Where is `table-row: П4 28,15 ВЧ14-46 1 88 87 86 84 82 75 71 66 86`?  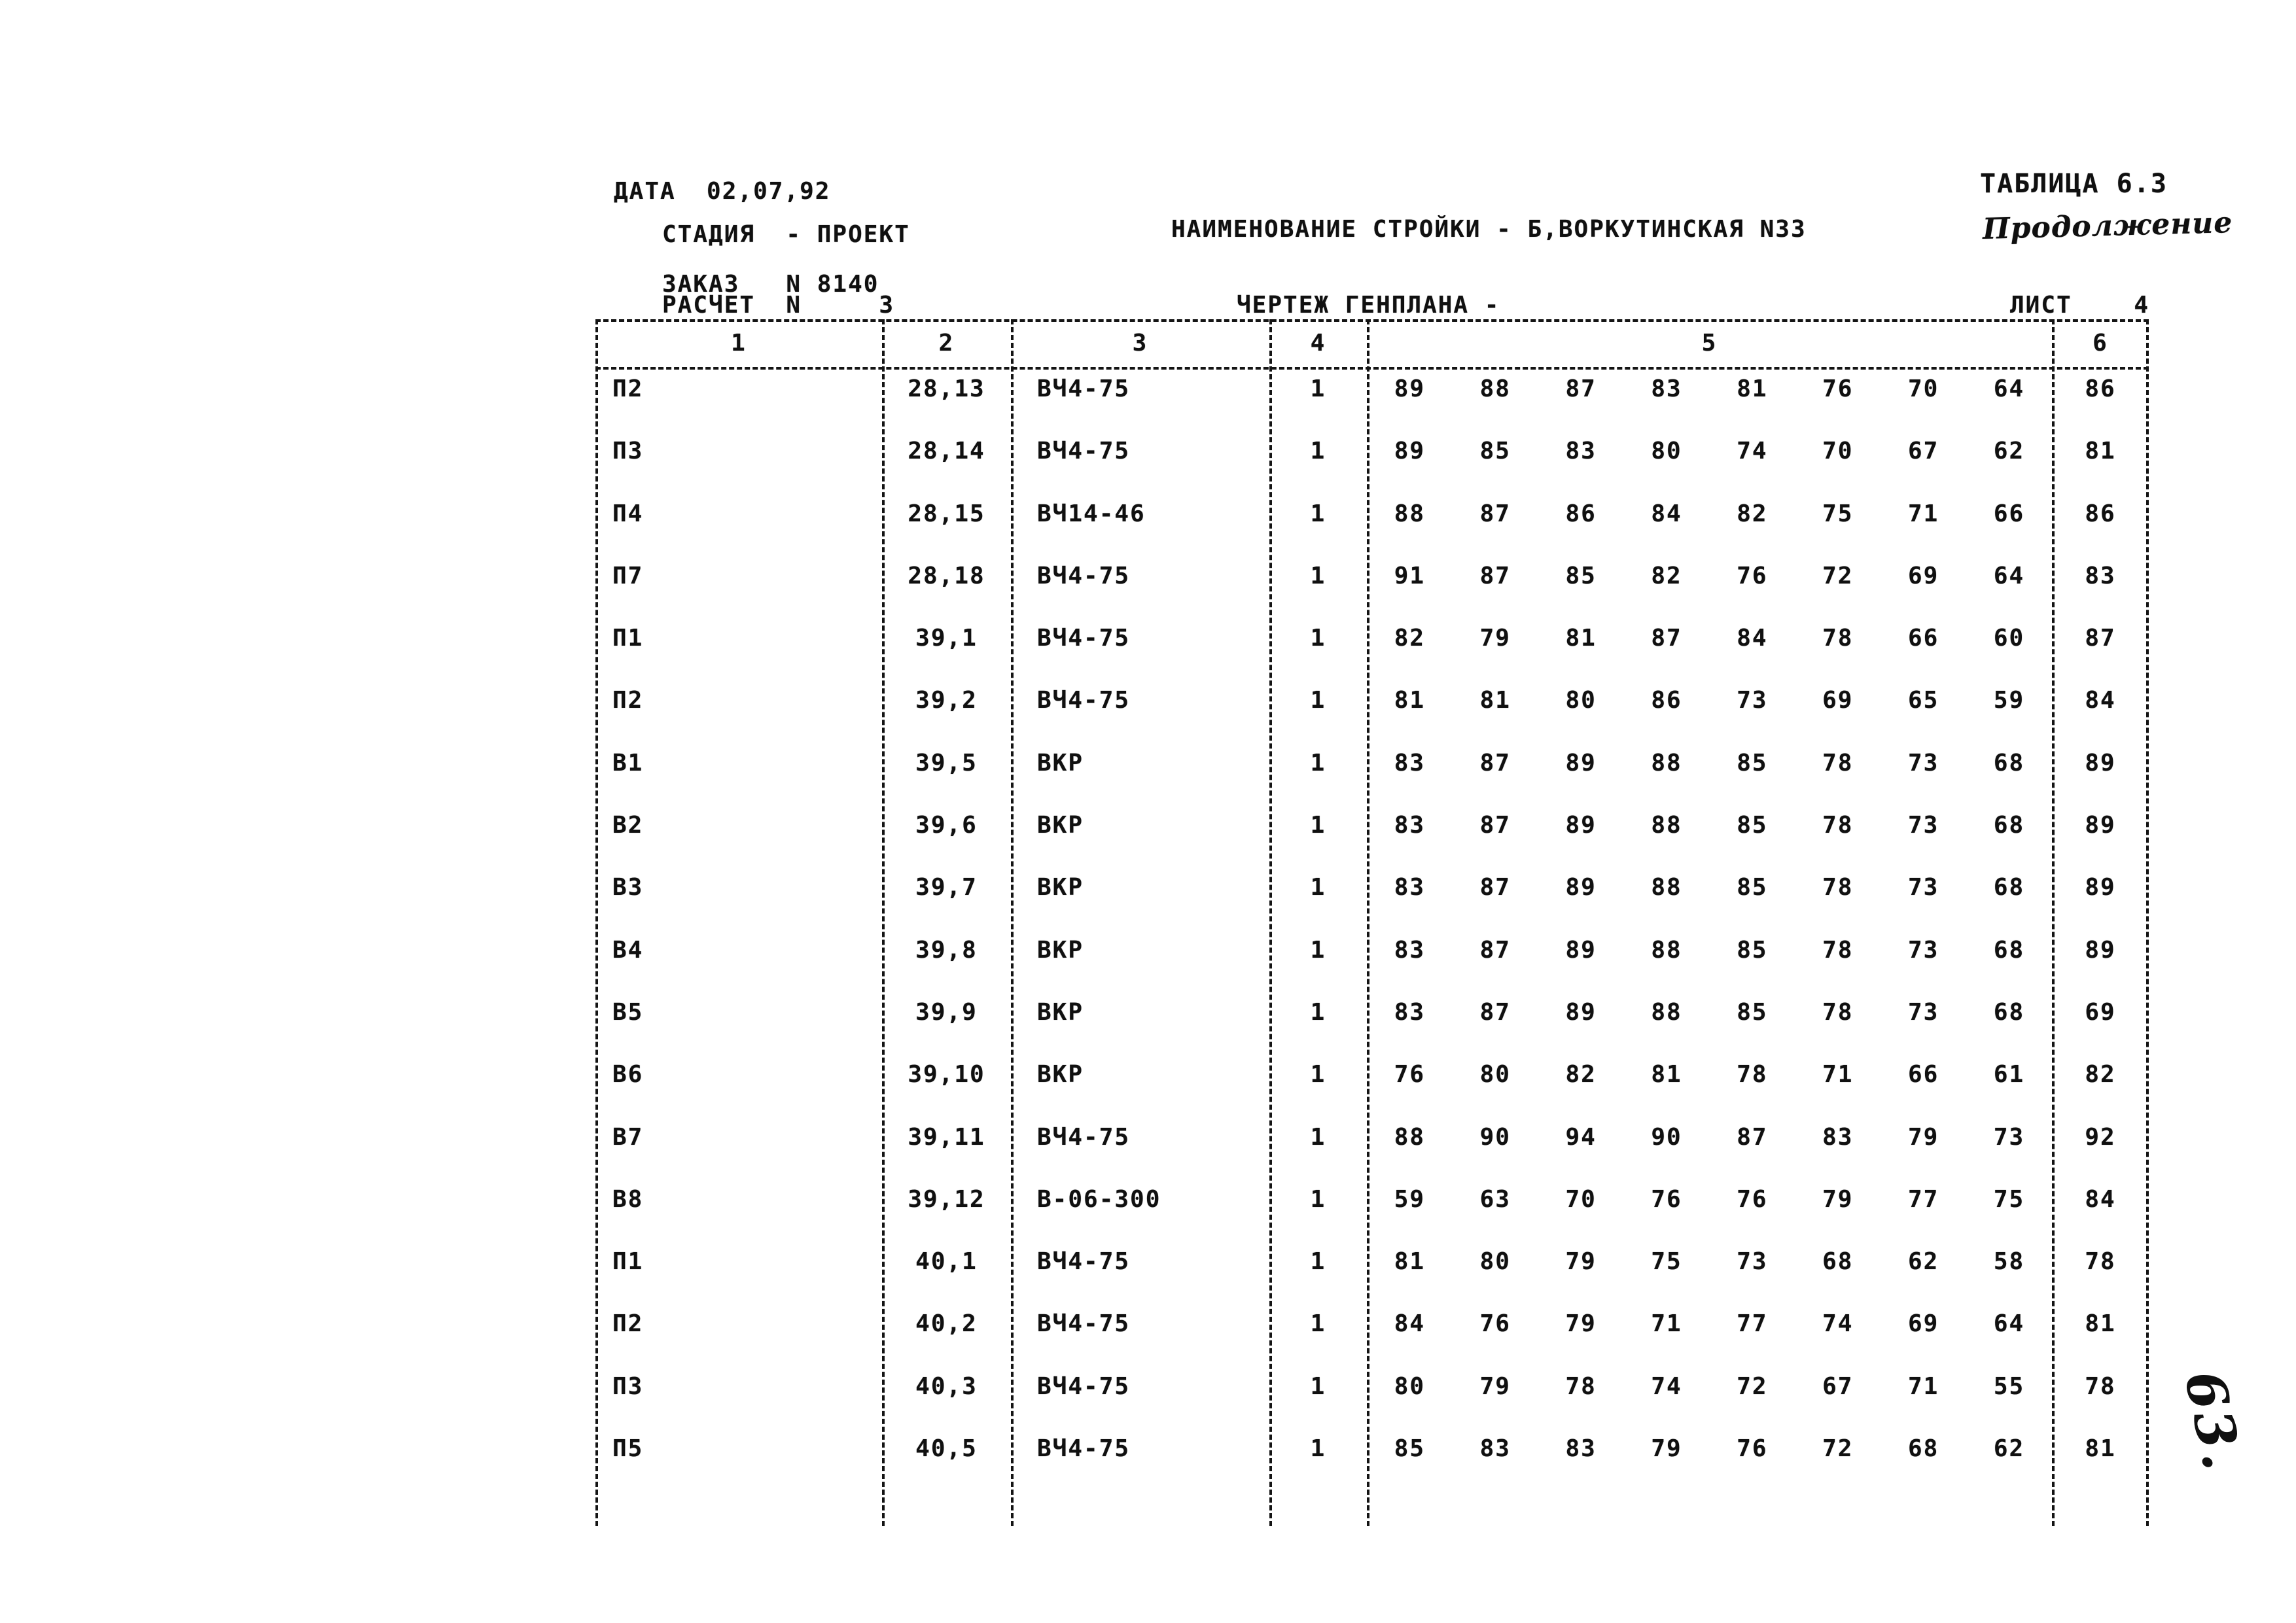
table-row: П4 28,15 ВЧ14-46 1 88 87 86 84 82 75 71 66 86 is located at coordinates (1372, 525).